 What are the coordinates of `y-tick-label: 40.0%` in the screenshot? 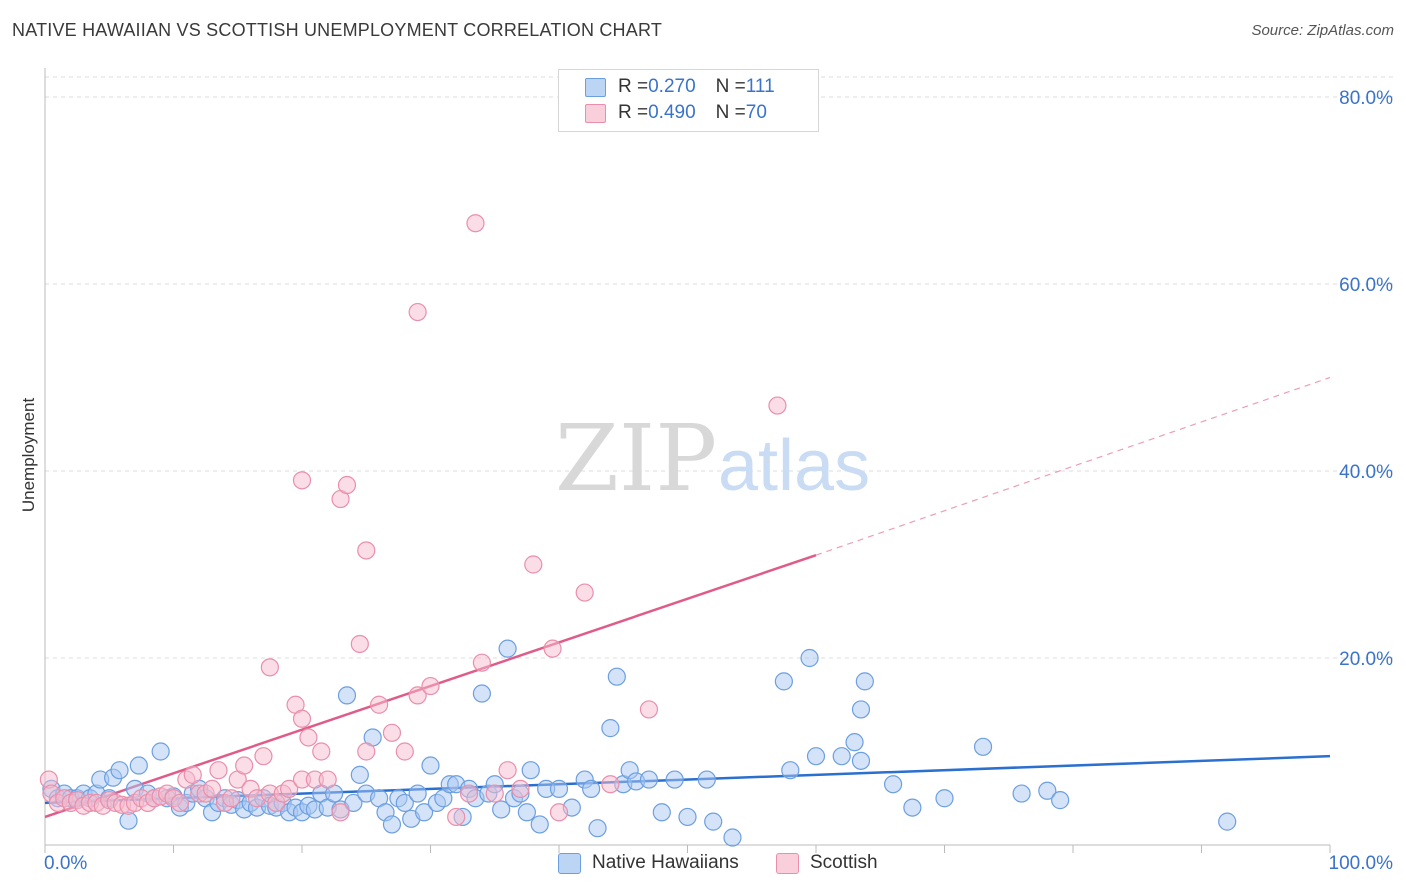 It's located at (1366, 472).